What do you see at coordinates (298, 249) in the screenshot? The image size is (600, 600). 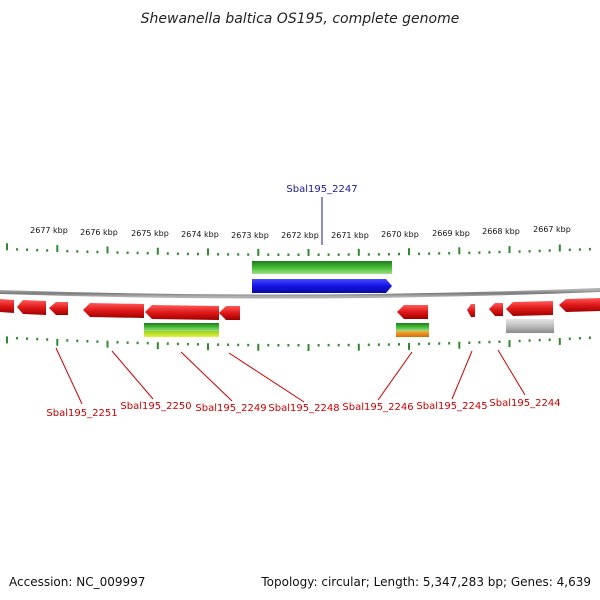 I see `outer-tick-track` at bounding box center [298, 249].